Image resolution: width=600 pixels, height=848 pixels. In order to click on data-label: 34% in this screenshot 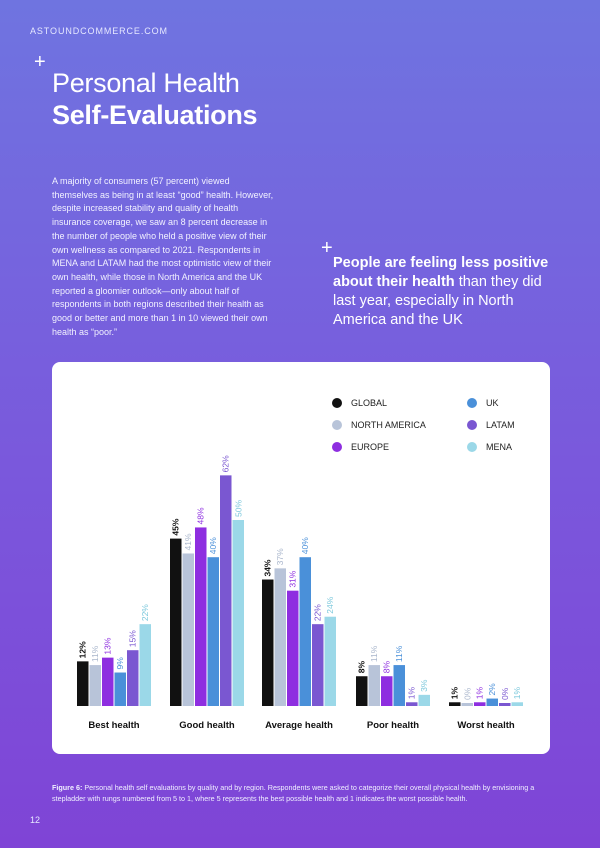, I will do `click(268, 567)`.